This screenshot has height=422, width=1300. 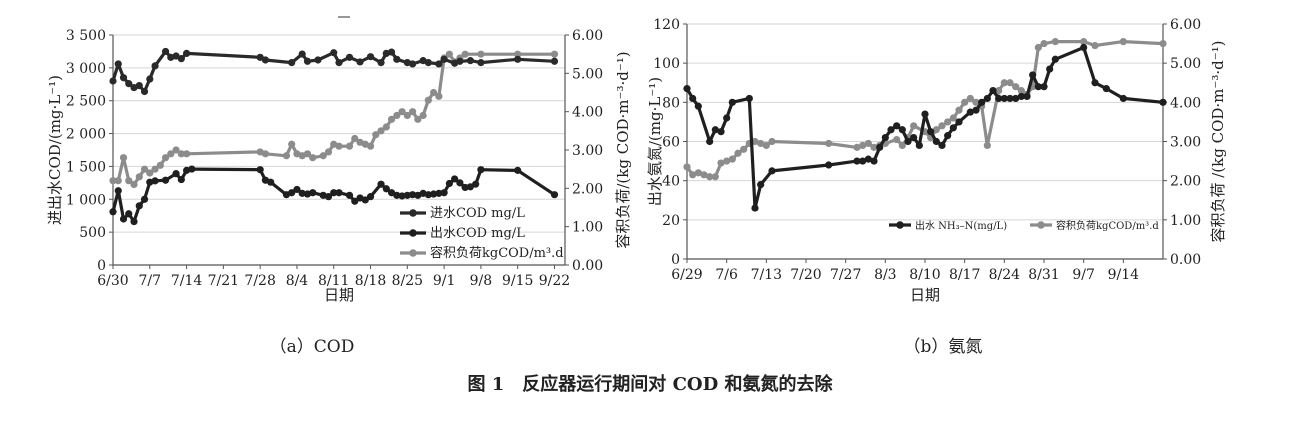 What do you see at coordinates (587, 189) in the screenshot?
I see `y2-tick-label: 2.00` at bounding box center [587, 189].